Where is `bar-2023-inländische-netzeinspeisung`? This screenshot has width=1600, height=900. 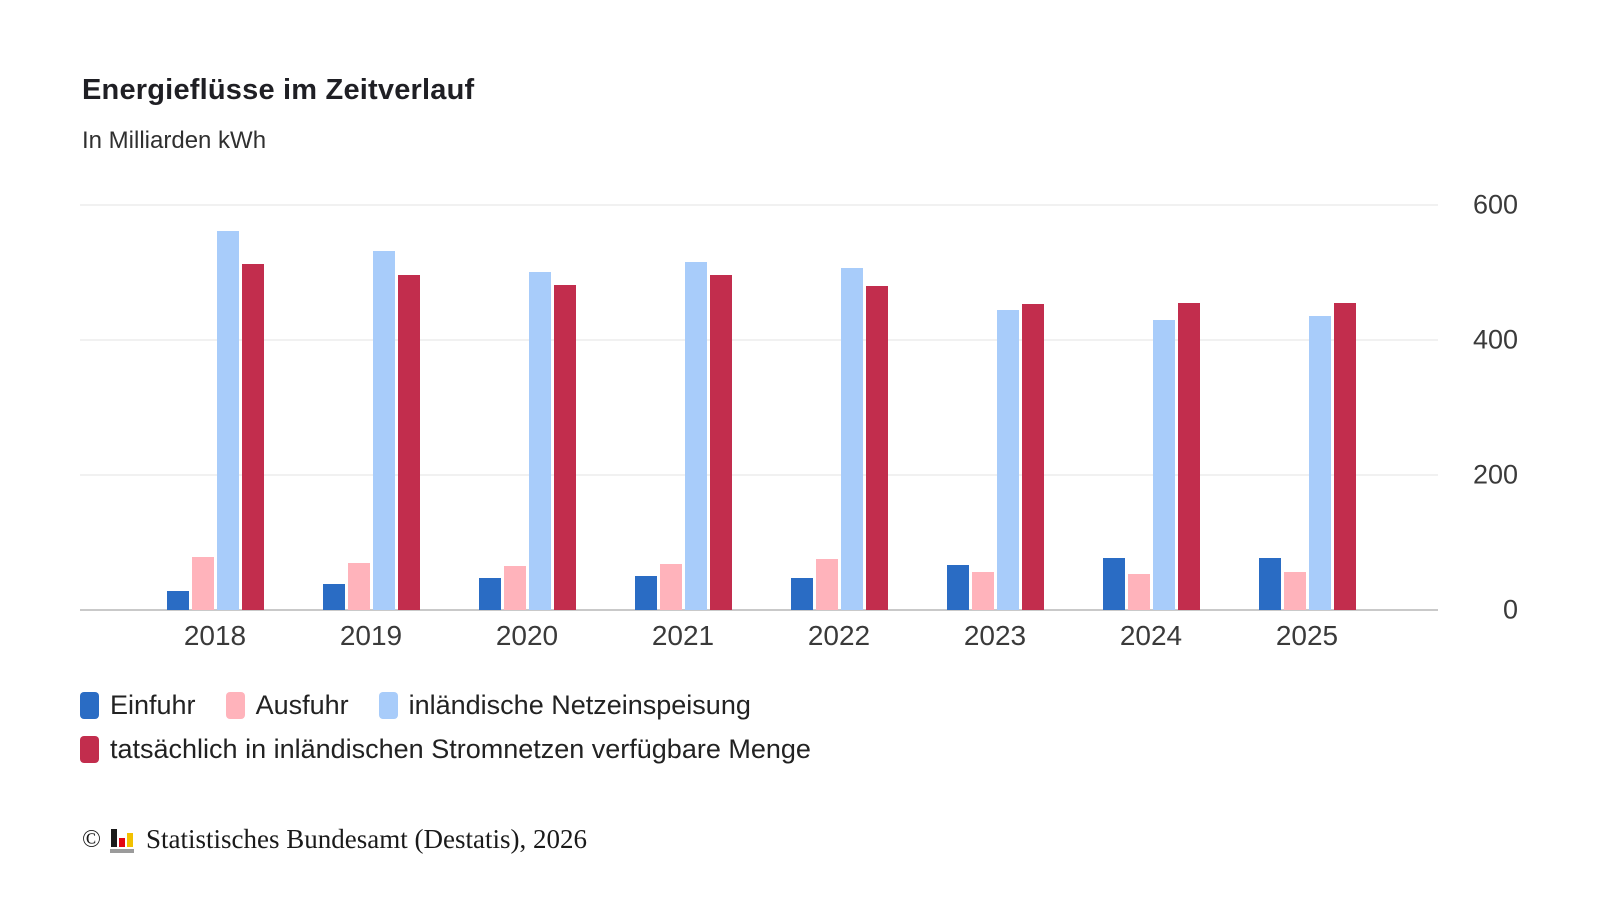
bar-2023-inländische-netzeinspeisung is located at coordinates (1007, 459).